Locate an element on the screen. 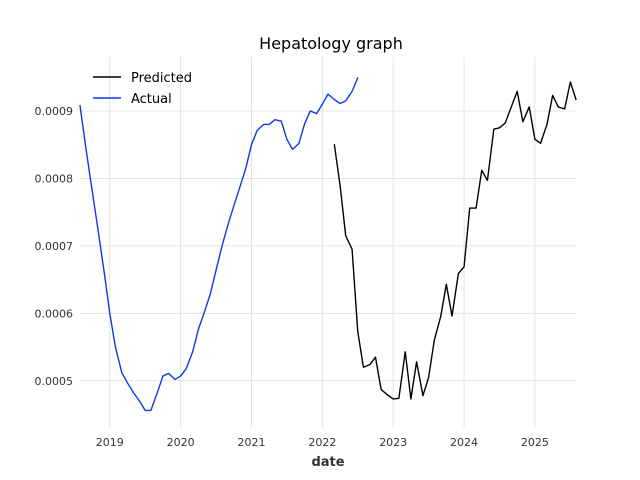 This screenshot has height=480, width=640. x-axis-ticks: 2019 2020 2021 2022 2023 2024 2025 is located at coordinates (322, 442).